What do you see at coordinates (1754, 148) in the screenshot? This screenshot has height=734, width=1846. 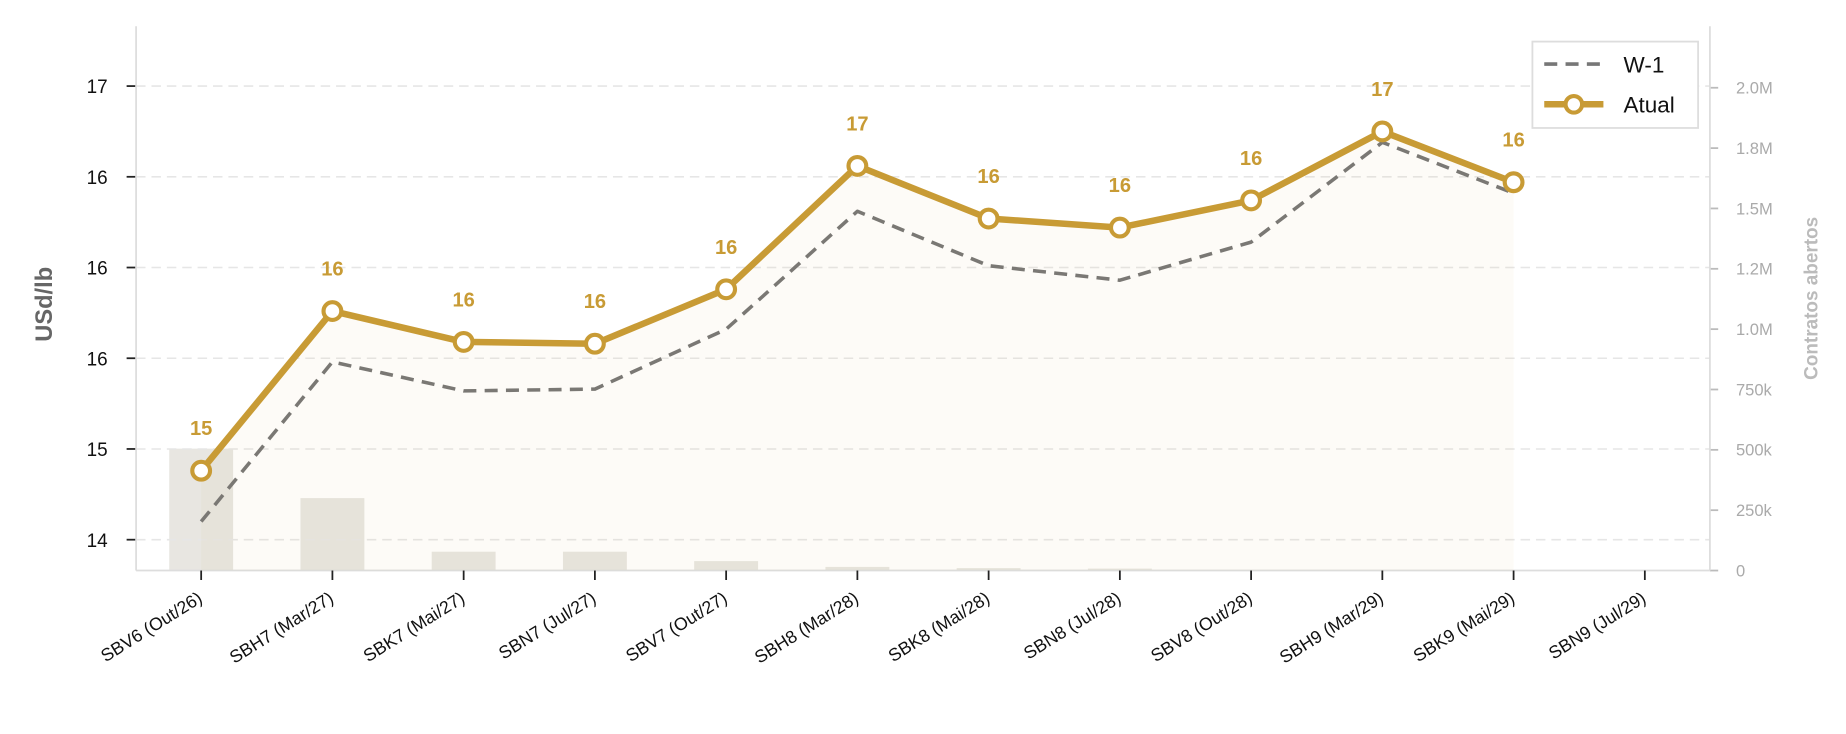 I see `y2-tick-label: 1.8M` at bounding box center [1754, 148].